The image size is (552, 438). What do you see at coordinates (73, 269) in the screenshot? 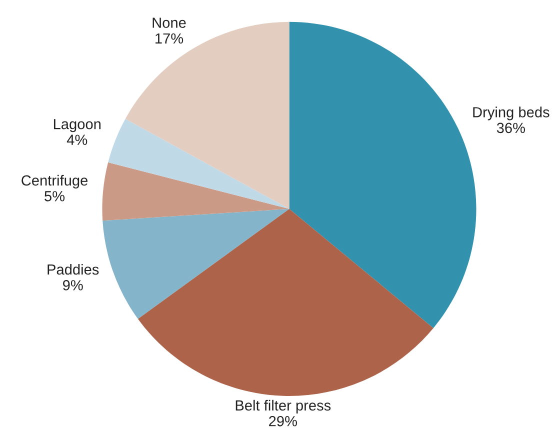
I see `slice-label: Paddies` at bounding box center [73, 269].